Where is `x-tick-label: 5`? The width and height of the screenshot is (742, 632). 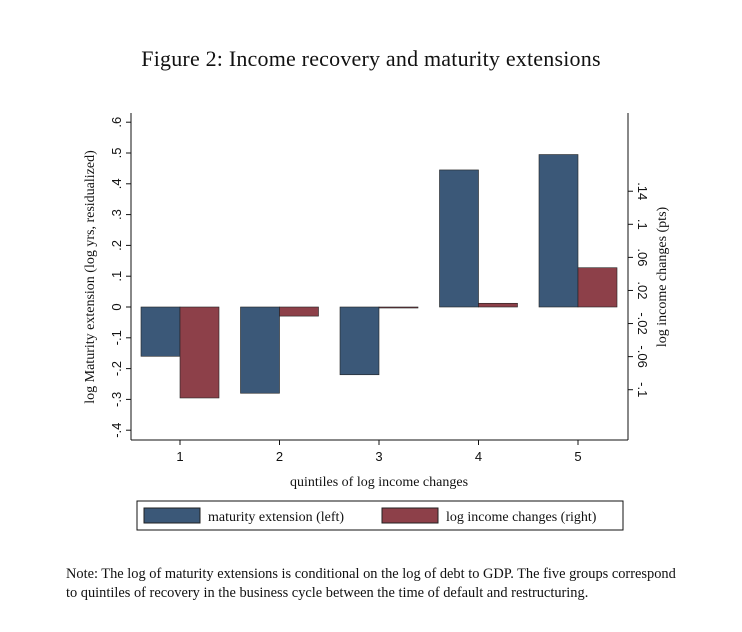 x-tick-label: 5 is located at coordinates (577, 456).